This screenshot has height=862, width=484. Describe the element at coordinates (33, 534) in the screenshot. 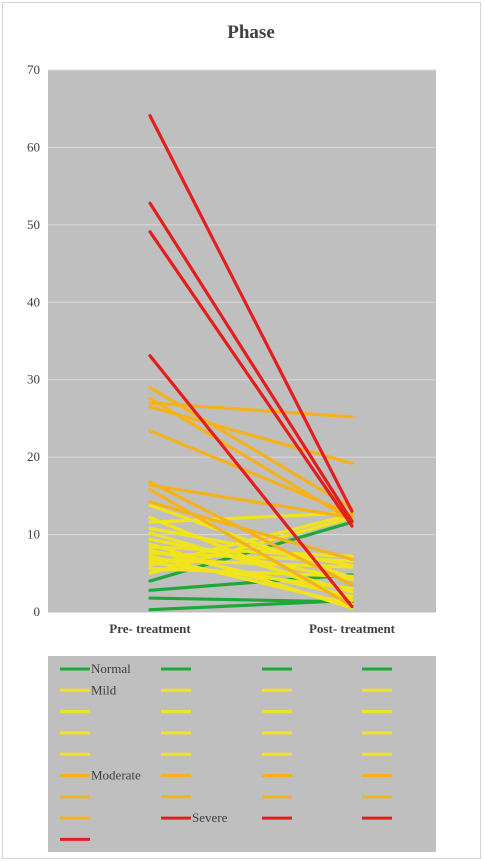

I see `y-tick-label: 10` at that location.